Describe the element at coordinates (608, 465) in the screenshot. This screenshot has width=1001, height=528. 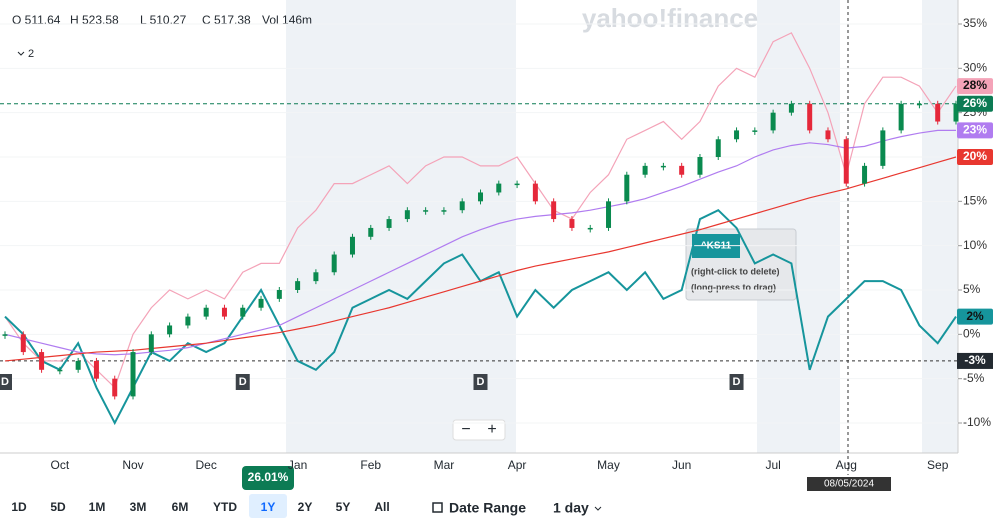
I see `x-tick-label: May` at that location.